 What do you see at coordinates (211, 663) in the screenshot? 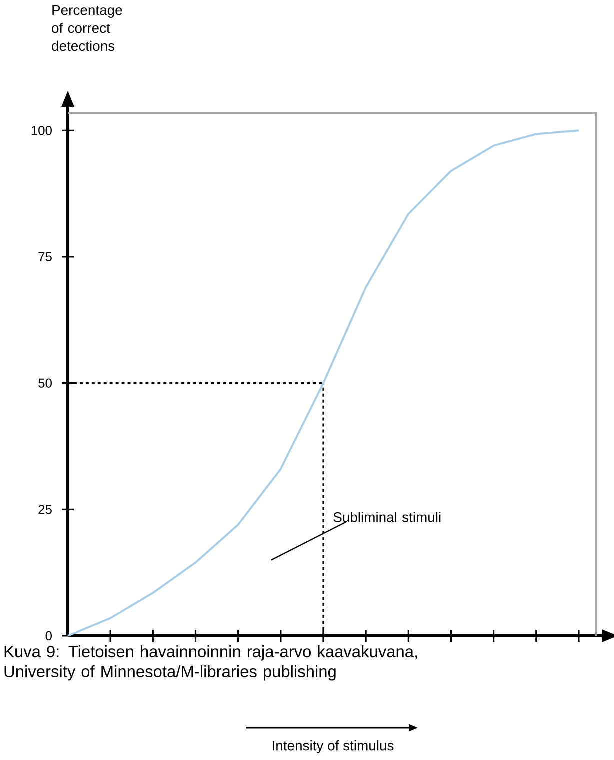
I see `text: Kuva 9: Tietoisen havainnoinnin raja-arvo kaavakuvana, University of Minnesota/M-libraries publishing` at bounding box center [211, 663].